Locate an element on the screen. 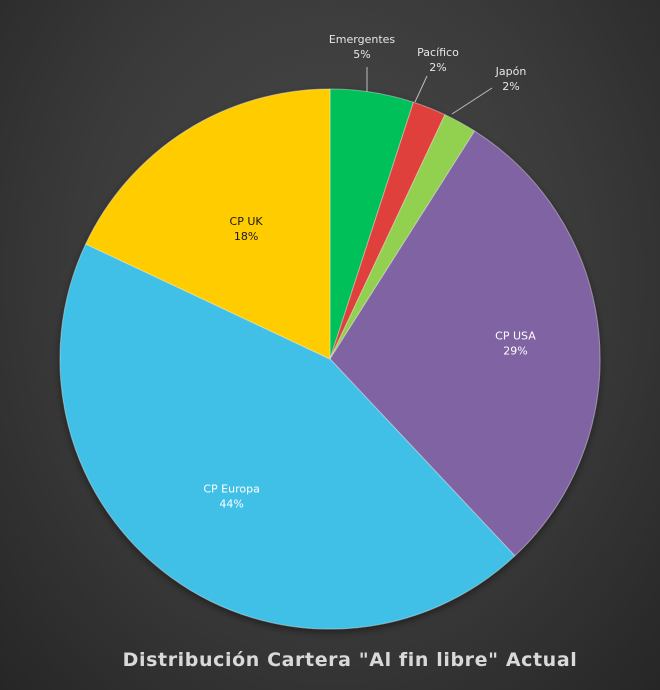 The width and height of the screenshot is (660, 690). slice-label: Japón is located at coordinates (511, 71).